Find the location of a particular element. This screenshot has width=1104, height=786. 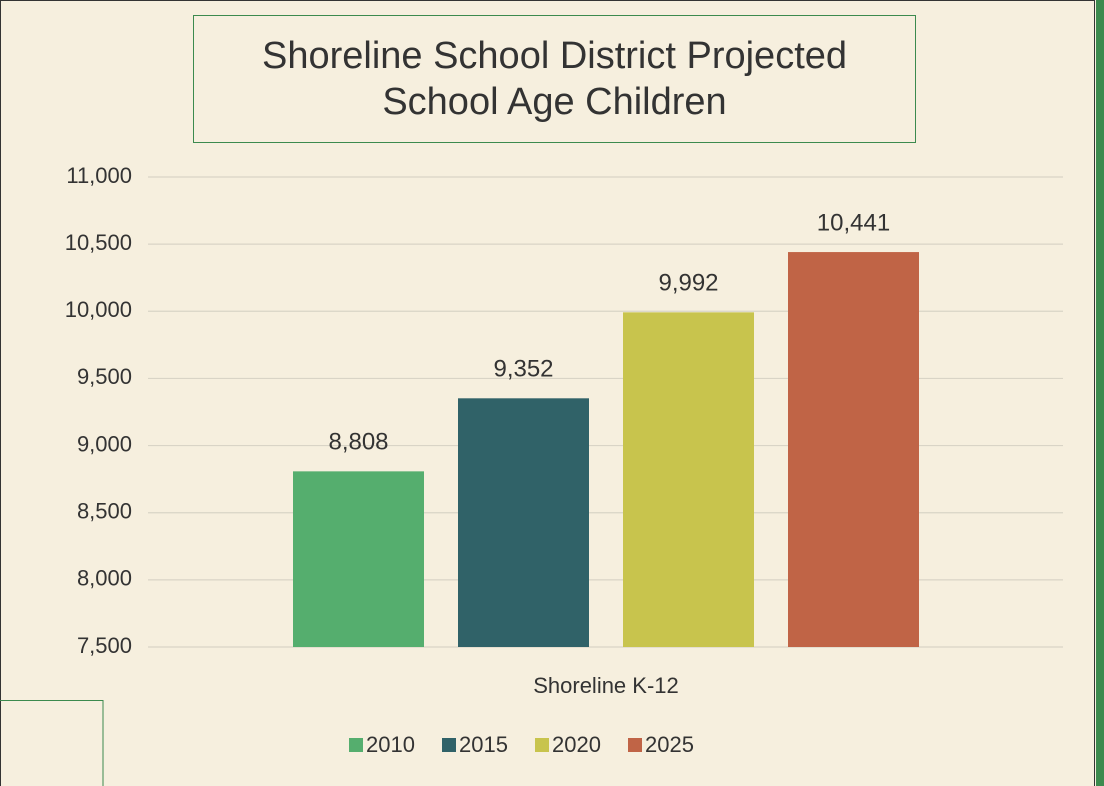

y-tick-label: 10,000 is located at coordinates (98, 309).